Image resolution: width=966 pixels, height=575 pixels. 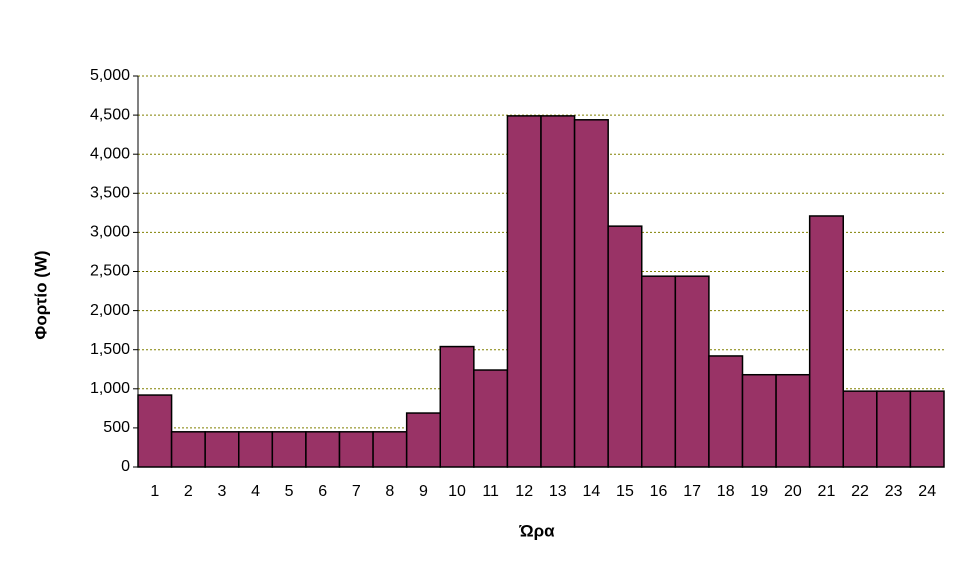 What do you see at coordinates (110, 193) in the screenshot?
I see `y-tick-label: 3,500` at bounding box center [110, 193].